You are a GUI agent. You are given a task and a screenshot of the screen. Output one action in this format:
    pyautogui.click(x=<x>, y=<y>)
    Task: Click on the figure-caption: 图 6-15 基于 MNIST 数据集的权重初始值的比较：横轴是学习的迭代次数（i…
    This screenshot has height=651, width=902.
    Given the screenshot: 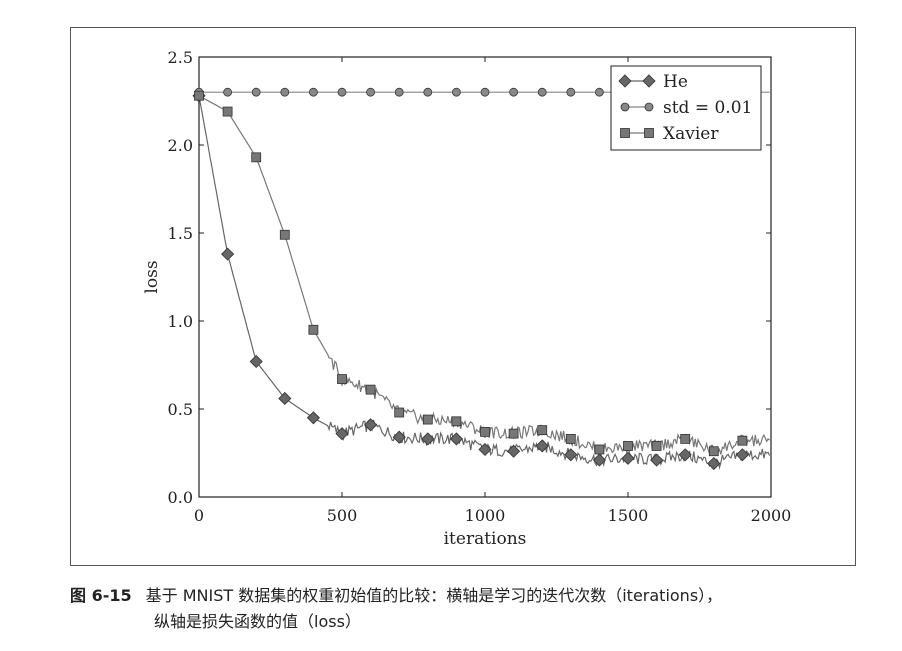 What is the action you would take?
    pyautogui.click(x=470, y=609)
    